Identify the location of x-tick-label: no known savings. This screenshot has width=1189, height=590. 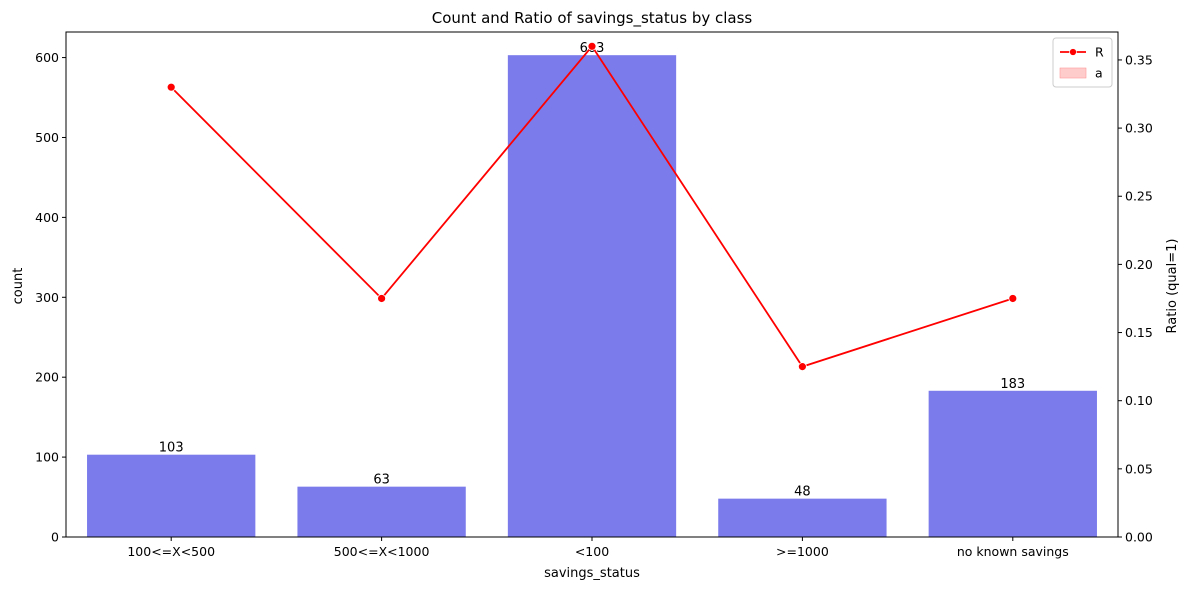
(1013, 551).